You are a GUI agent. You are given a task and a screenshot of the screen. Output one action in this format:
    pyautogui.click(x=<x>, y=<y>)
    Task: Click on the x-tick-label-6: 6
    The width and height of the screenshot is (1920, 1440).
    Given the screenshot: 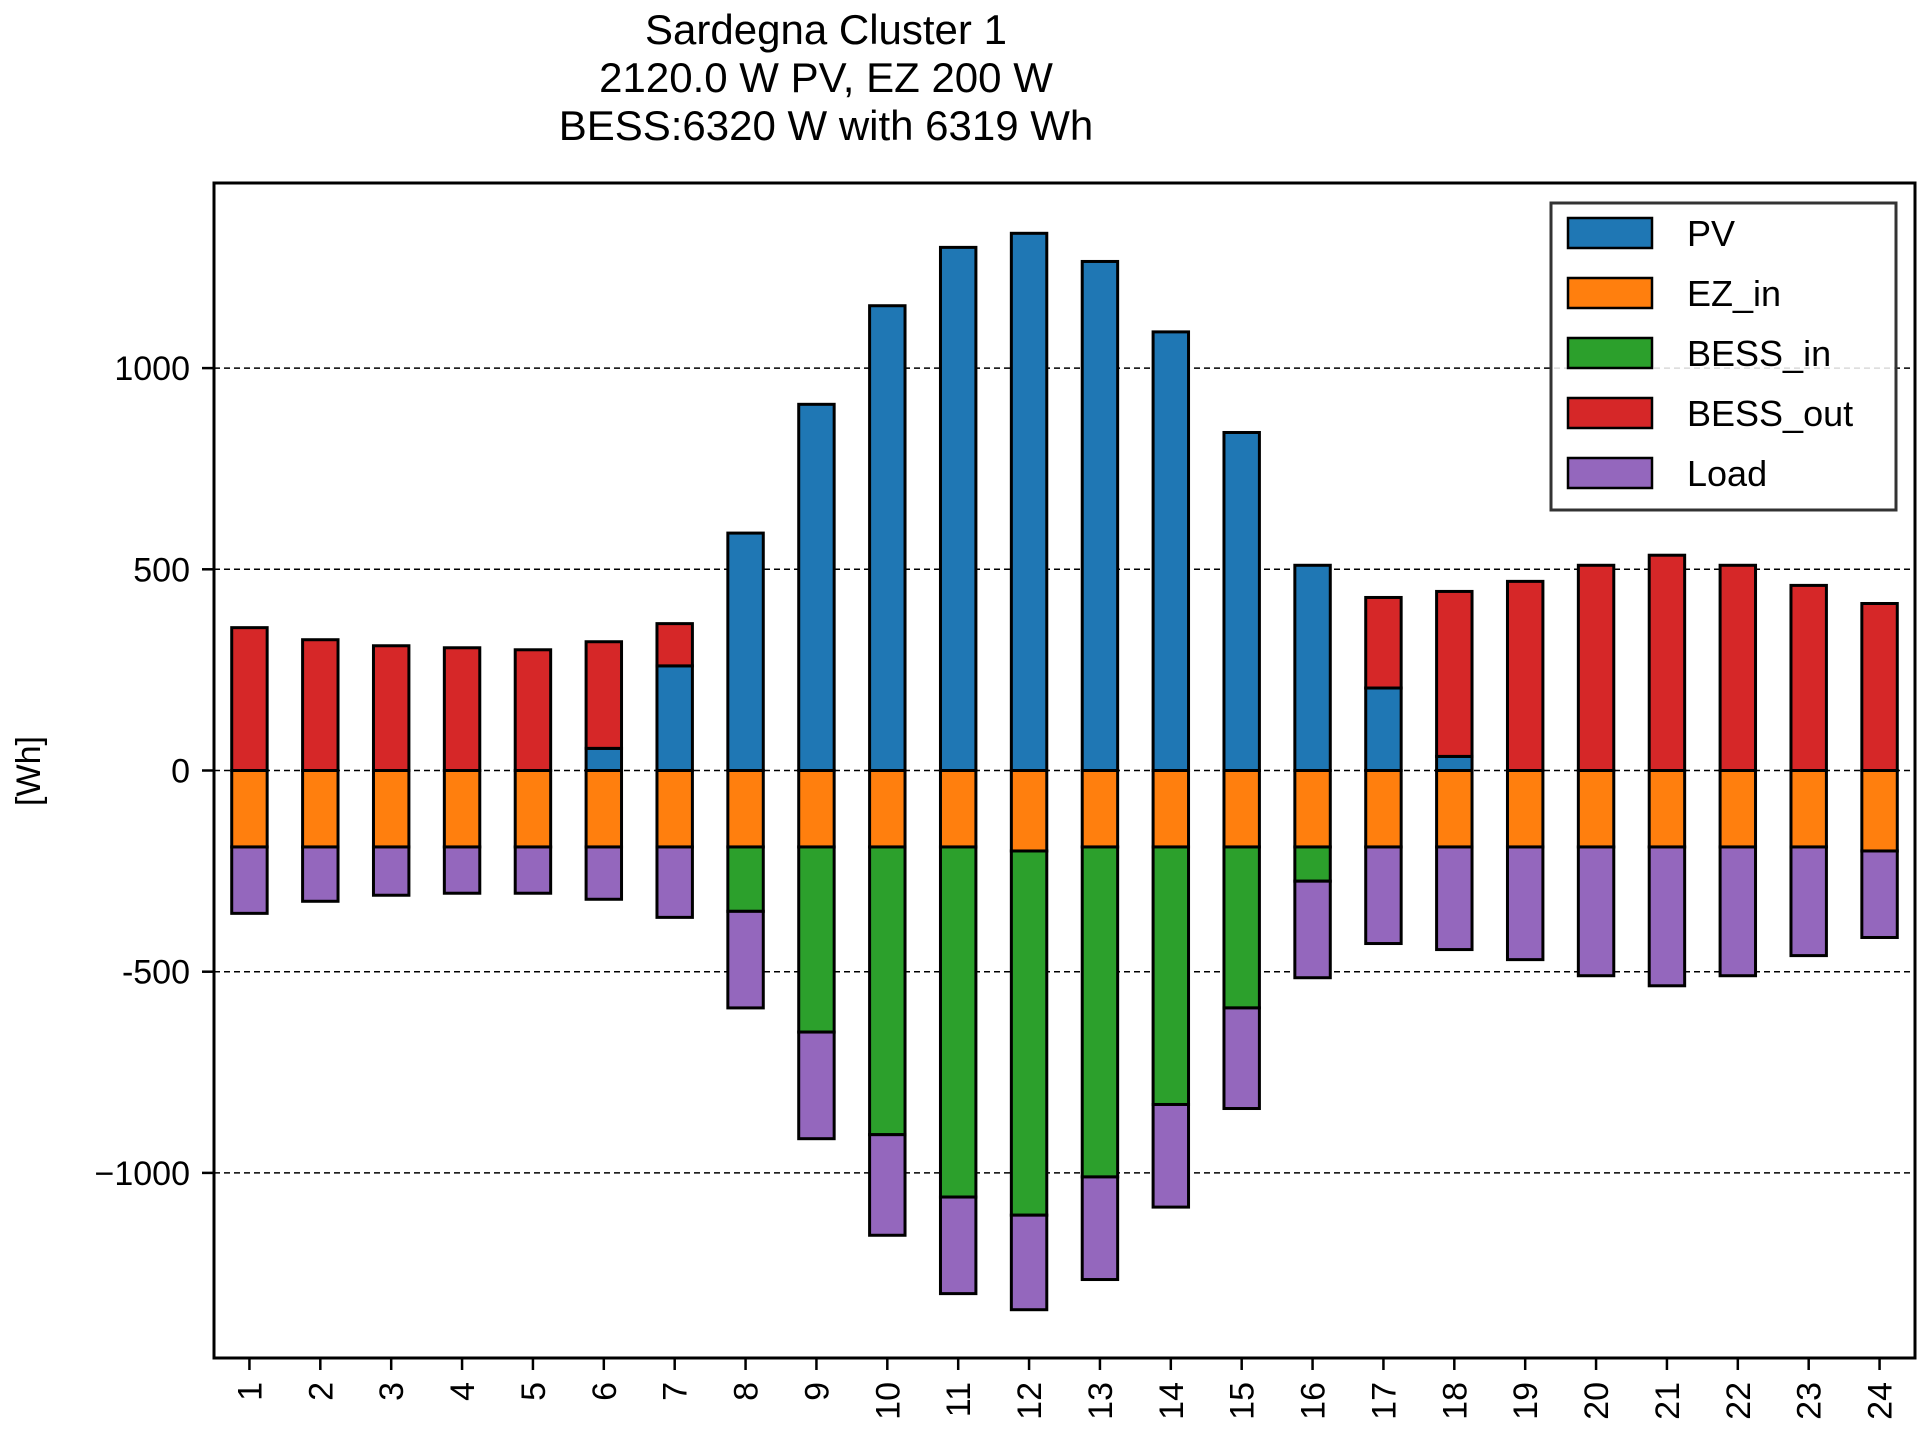 What is the action you would take?
    pyautogui.click(x=605, y=1391)
    